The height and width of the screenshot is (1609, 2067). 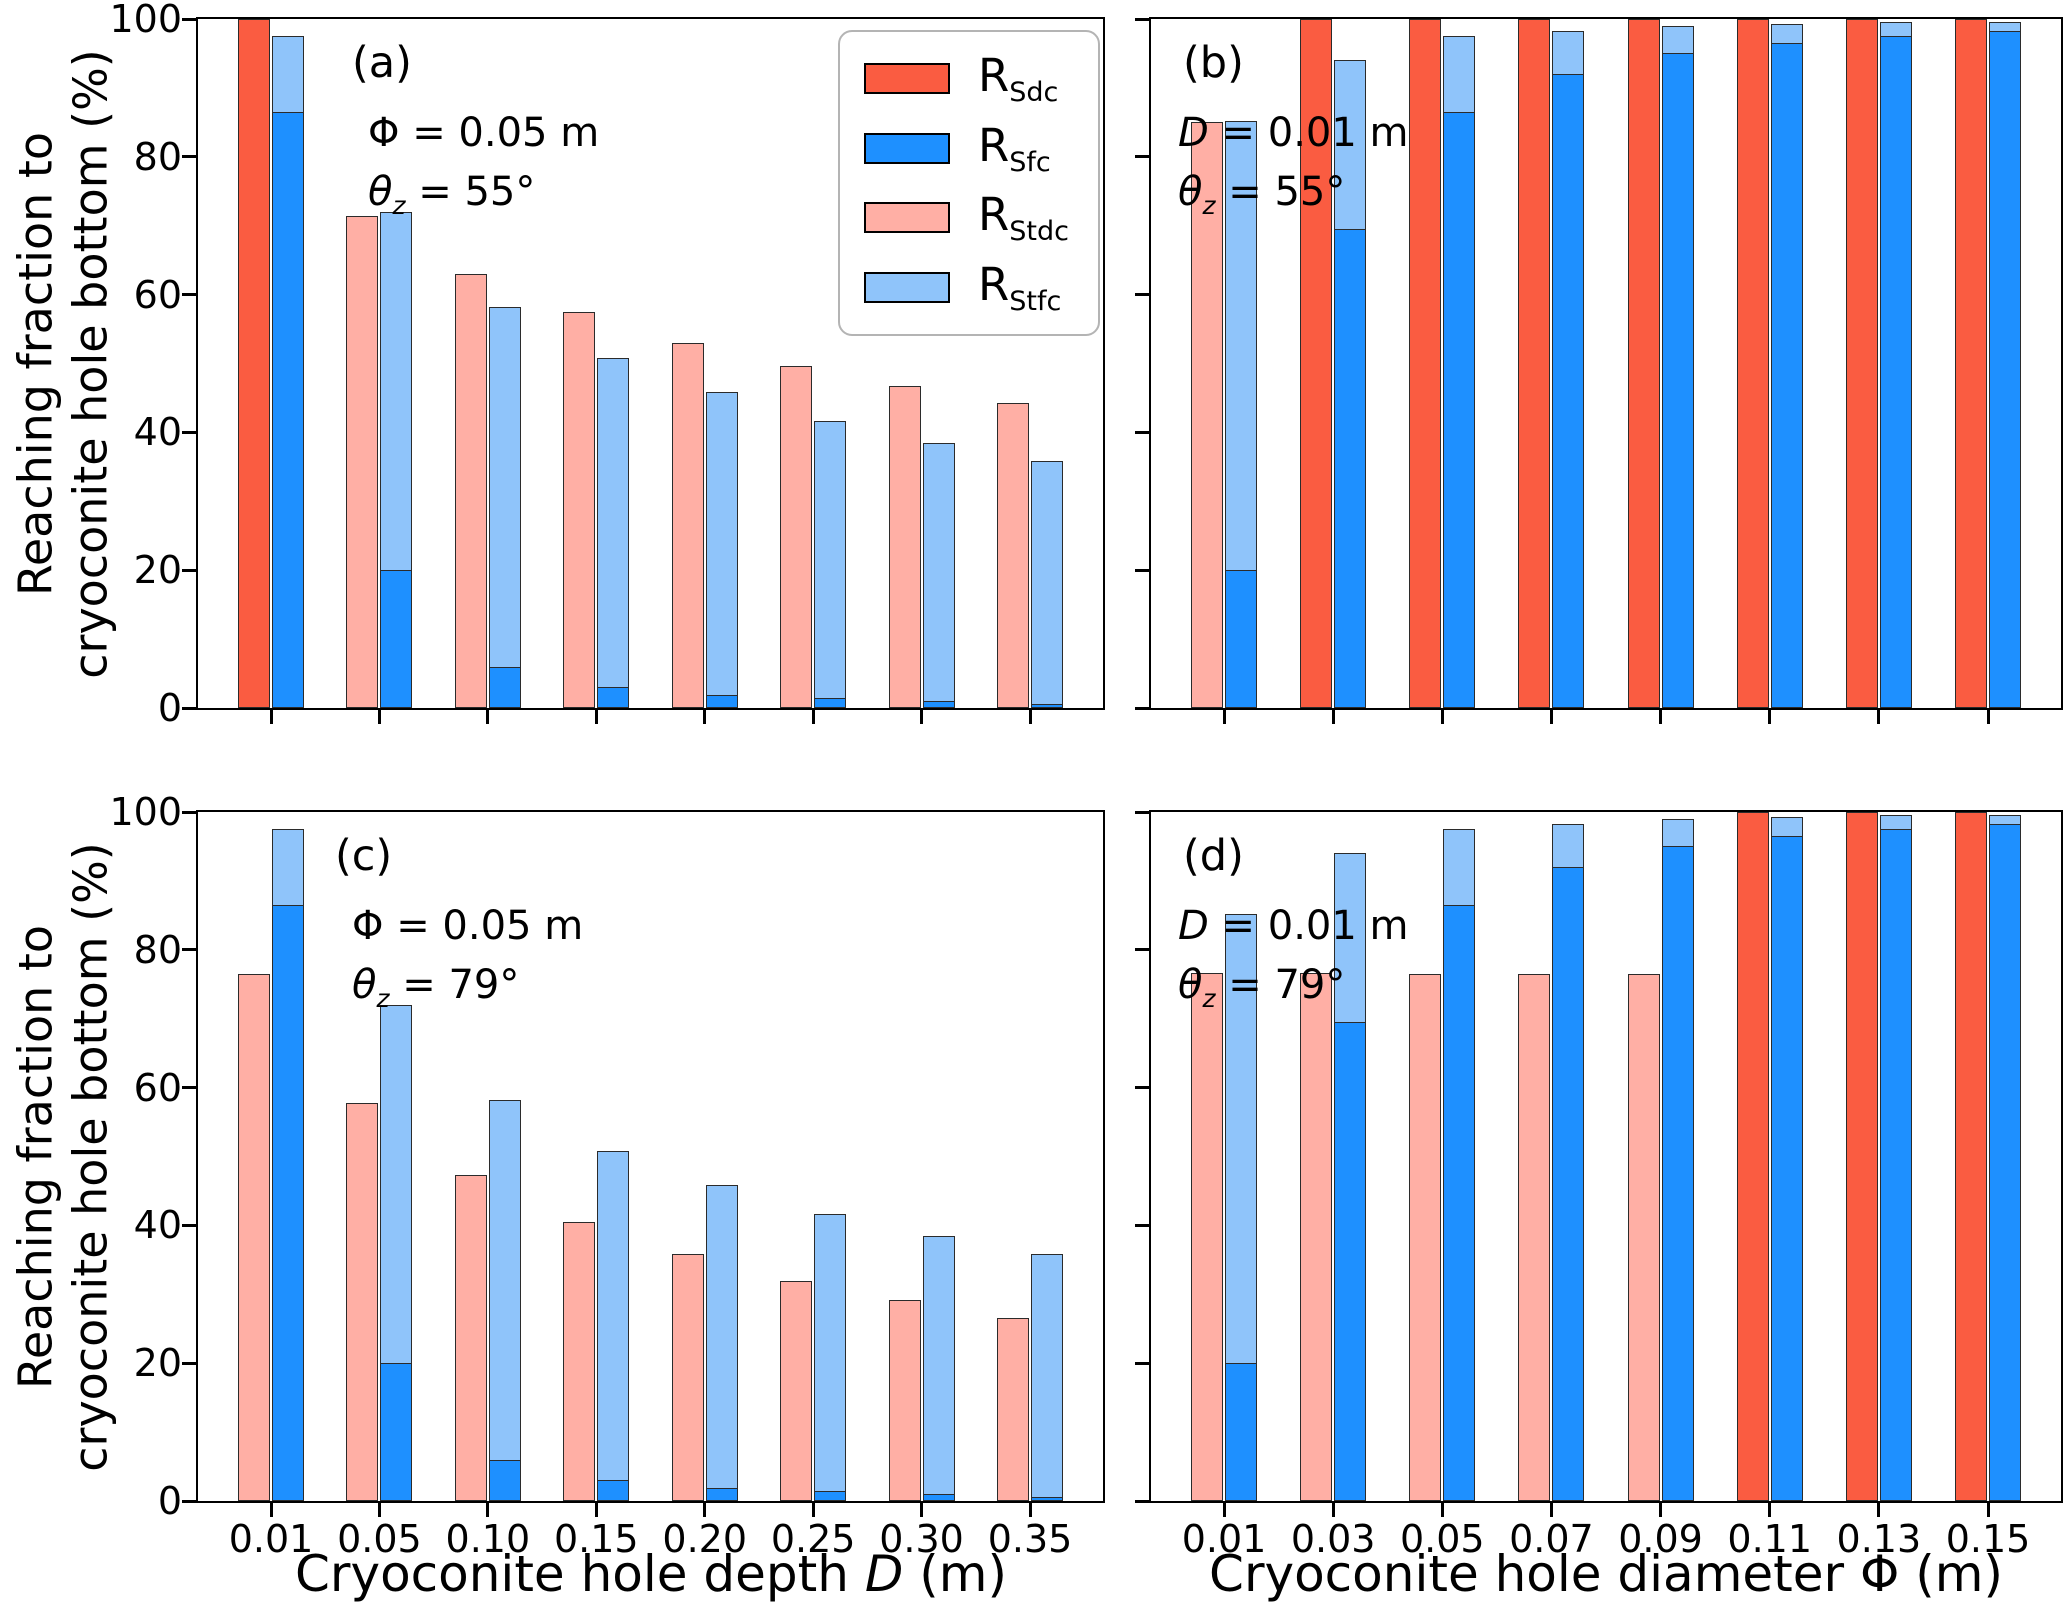 I want to click on x-tick-label: 0.05, so click(x=379, y=1539).